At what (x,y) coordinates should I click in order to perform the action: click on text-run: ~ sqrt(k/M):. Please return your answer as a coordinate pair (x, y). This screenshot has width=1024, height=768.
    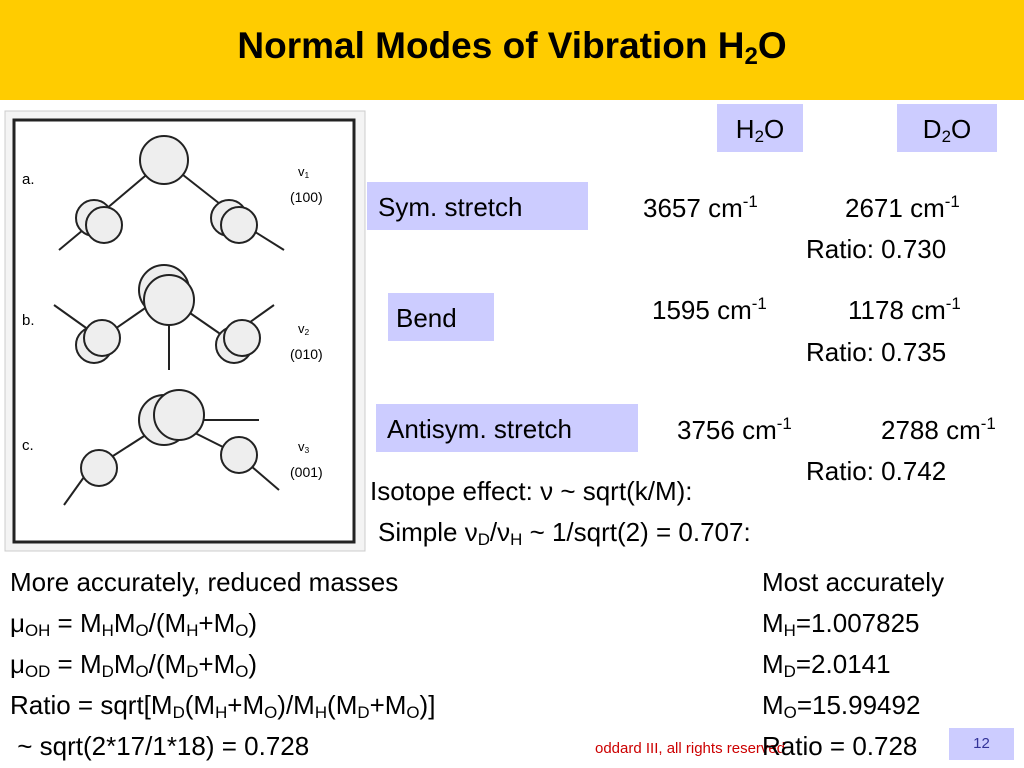
    Looking at the image, I should click on (623, 491).